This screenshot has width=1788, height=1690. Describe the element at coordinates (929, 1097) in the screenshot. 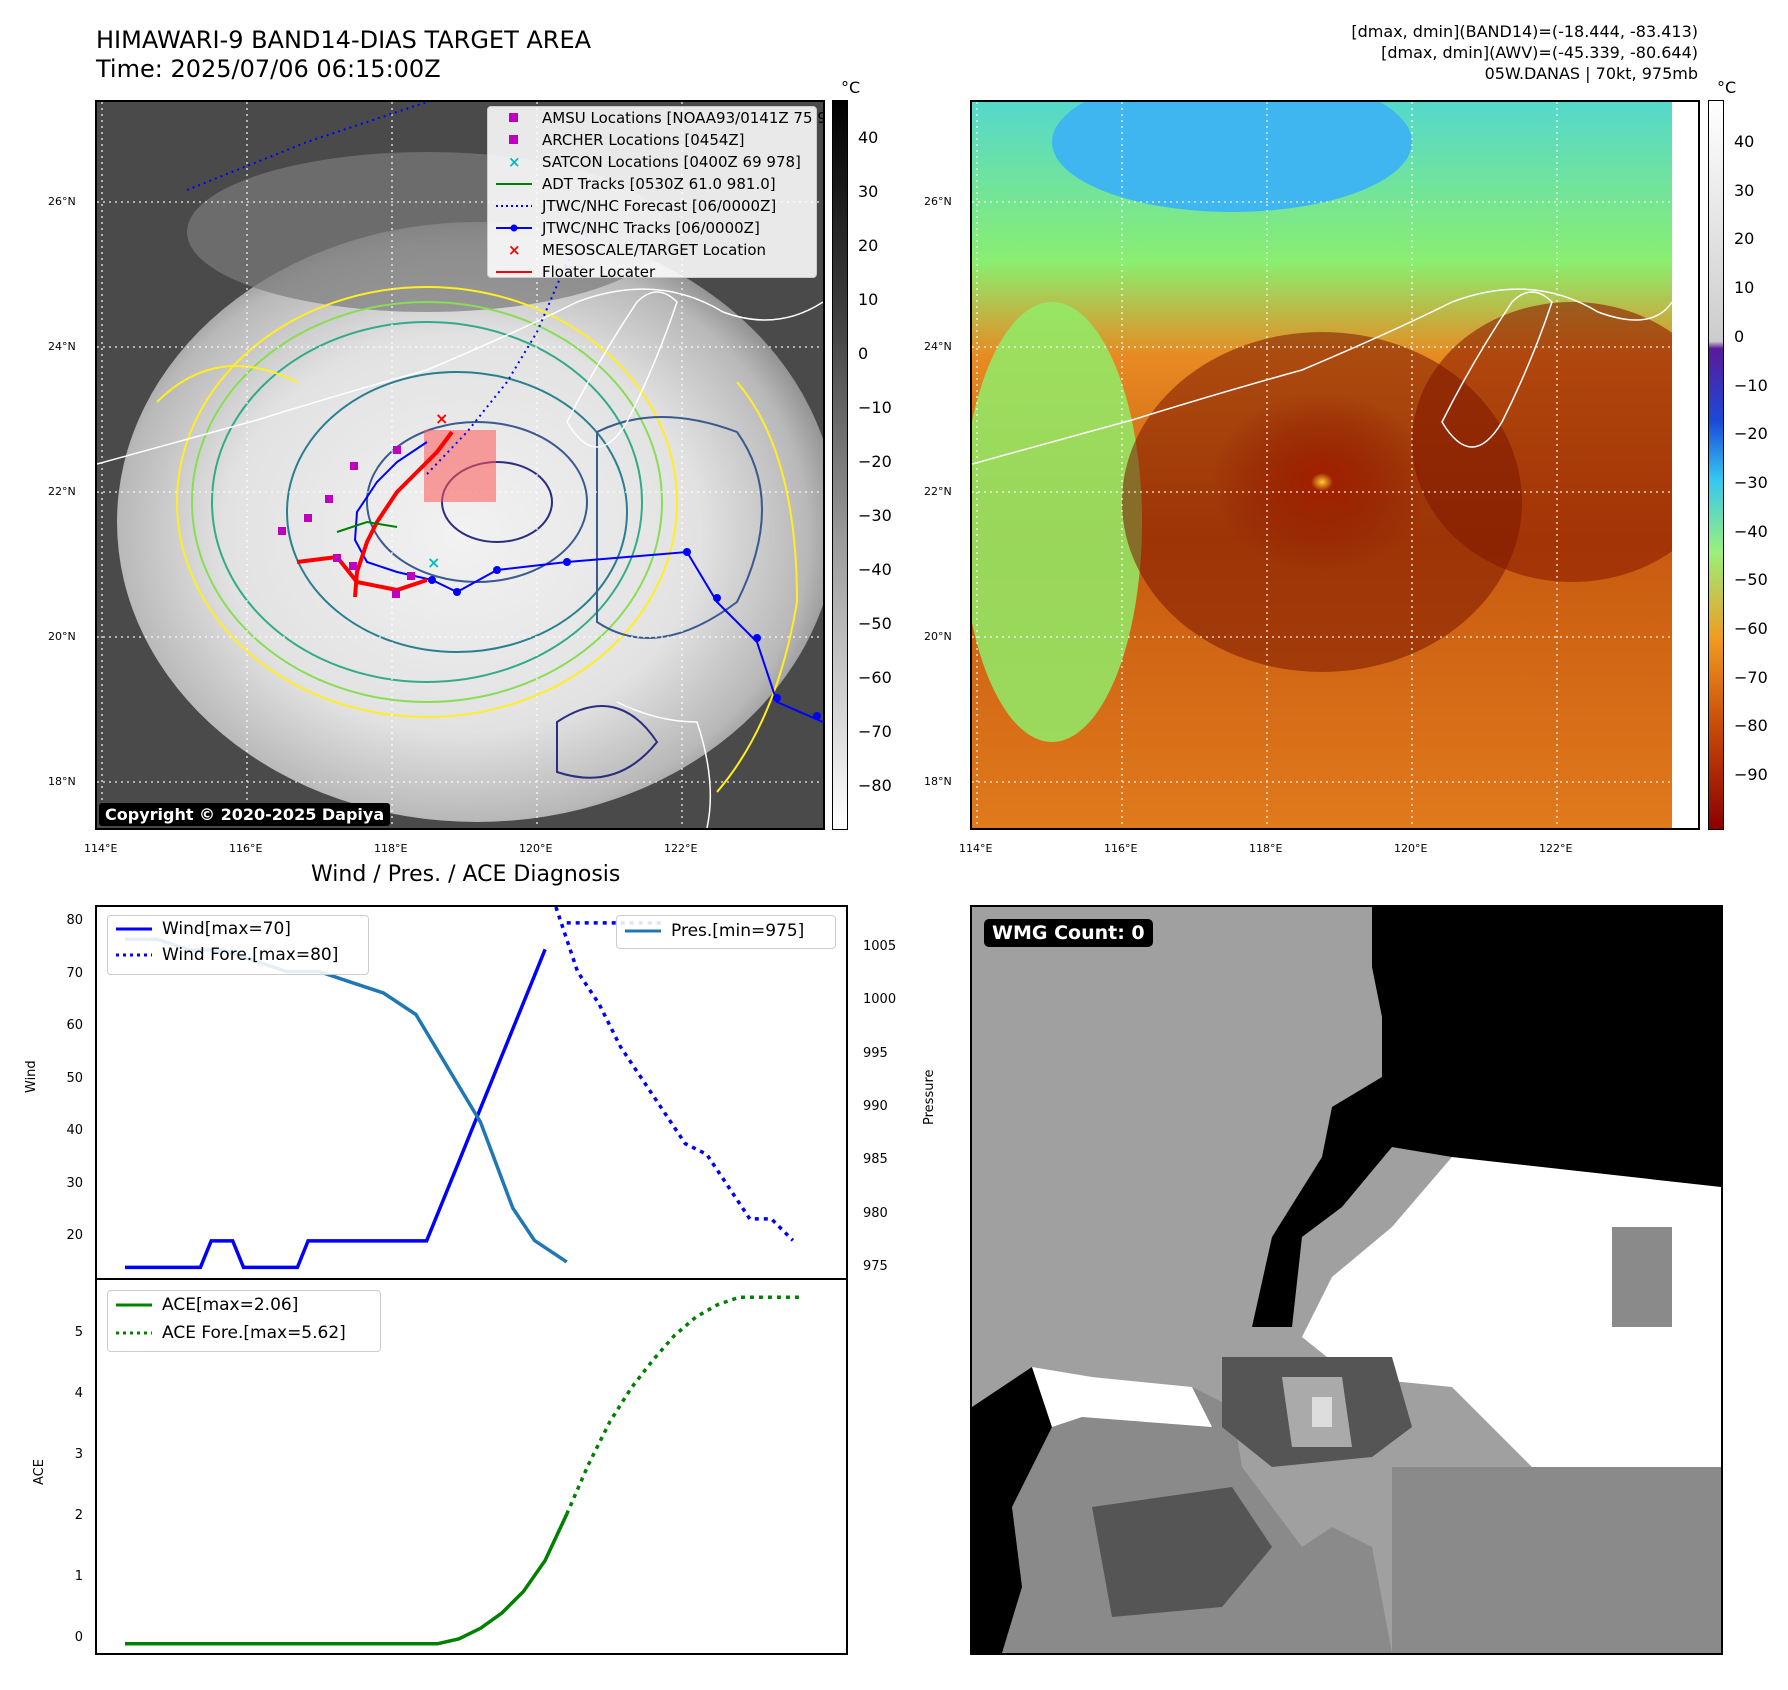

I see `pressure-axis-label: Pressure` at that location.